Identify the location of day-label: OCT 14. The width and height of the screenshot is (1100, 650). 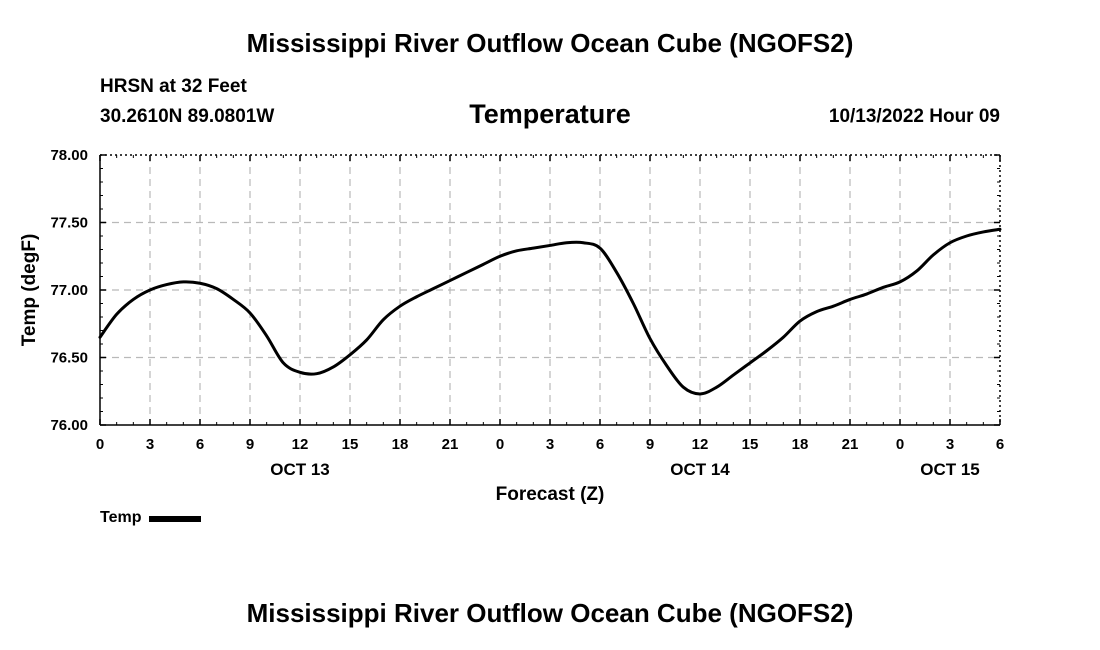
(700, 469).